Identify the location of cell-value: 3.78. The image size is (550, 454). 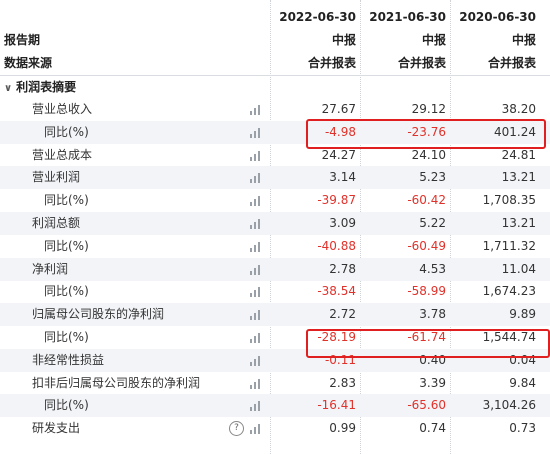
(432, 314).